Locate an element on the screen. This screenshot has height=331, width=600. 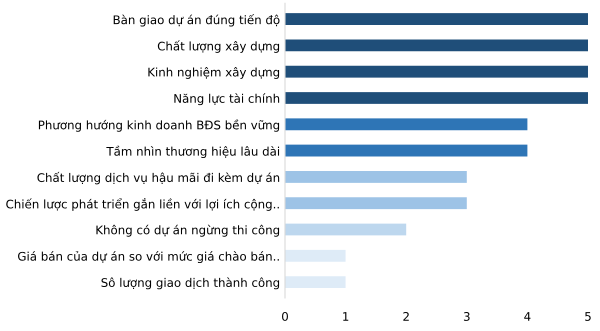
y-tick-label: Giá bán của dự án so với mức giá chào bán.. is located at coordinates (148, 257).